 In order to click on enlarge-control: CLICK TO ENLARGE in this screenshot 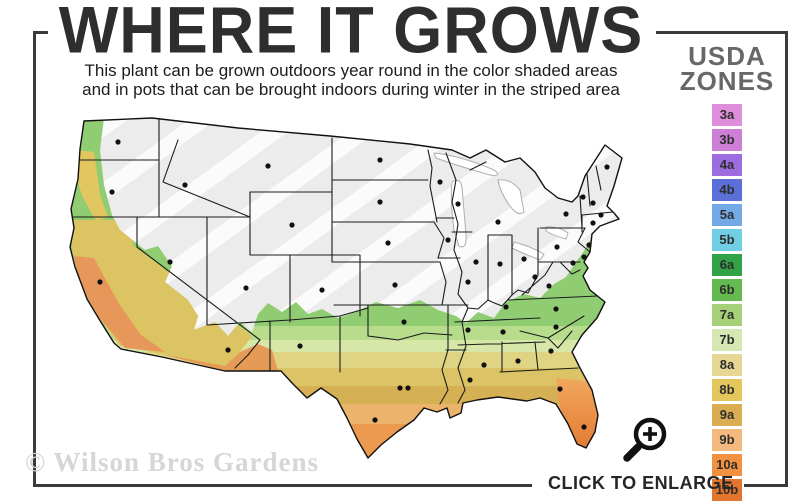, I will do `click(641, 451)`.